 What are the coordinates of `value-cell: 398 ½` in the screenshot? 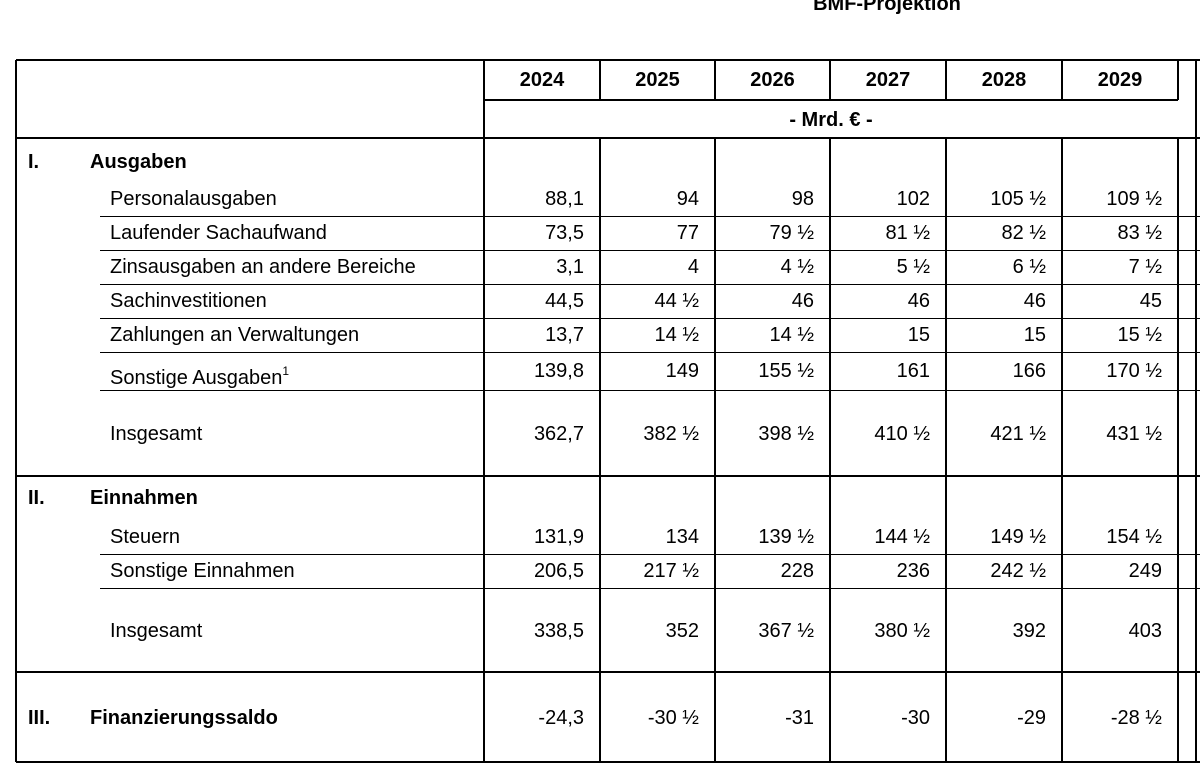 It's located at (786, 434).